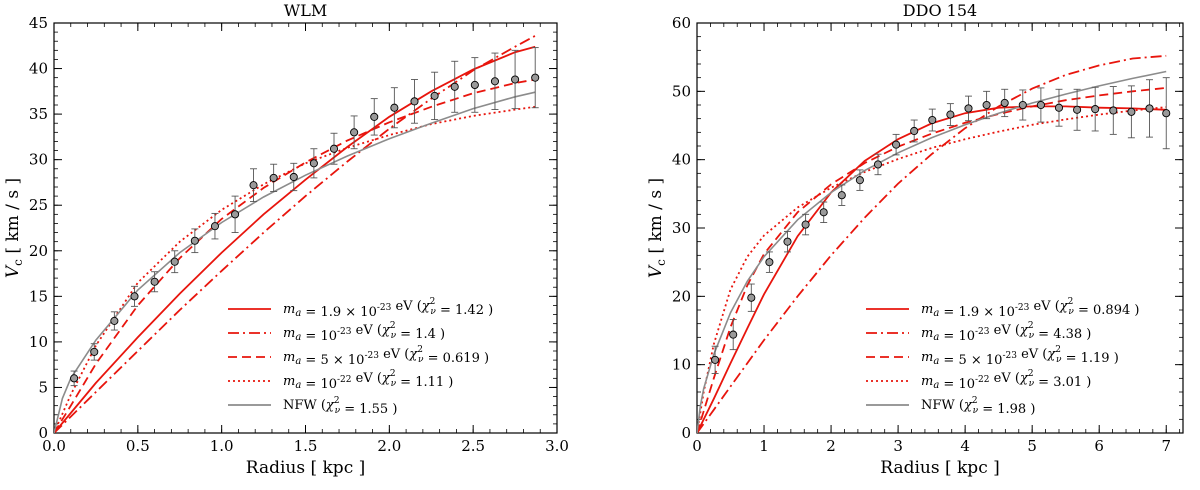  I want to click on legend-label: ma = 10-22 eV (χ2 ν = 1.11 ), so click(368, 380).